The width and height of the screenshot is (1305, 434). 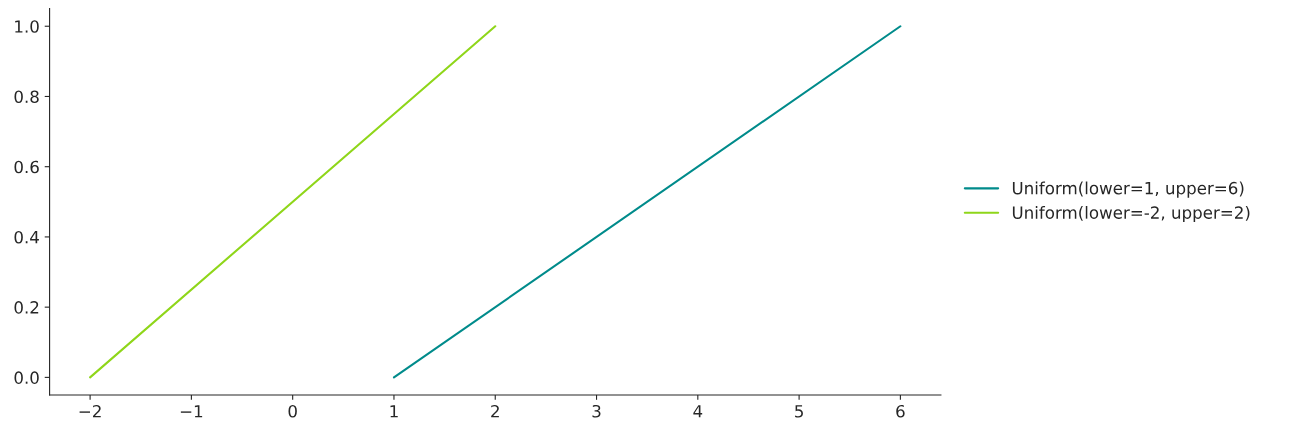 I want to click on x-tick-label: 1, so click(x=394, y=411).